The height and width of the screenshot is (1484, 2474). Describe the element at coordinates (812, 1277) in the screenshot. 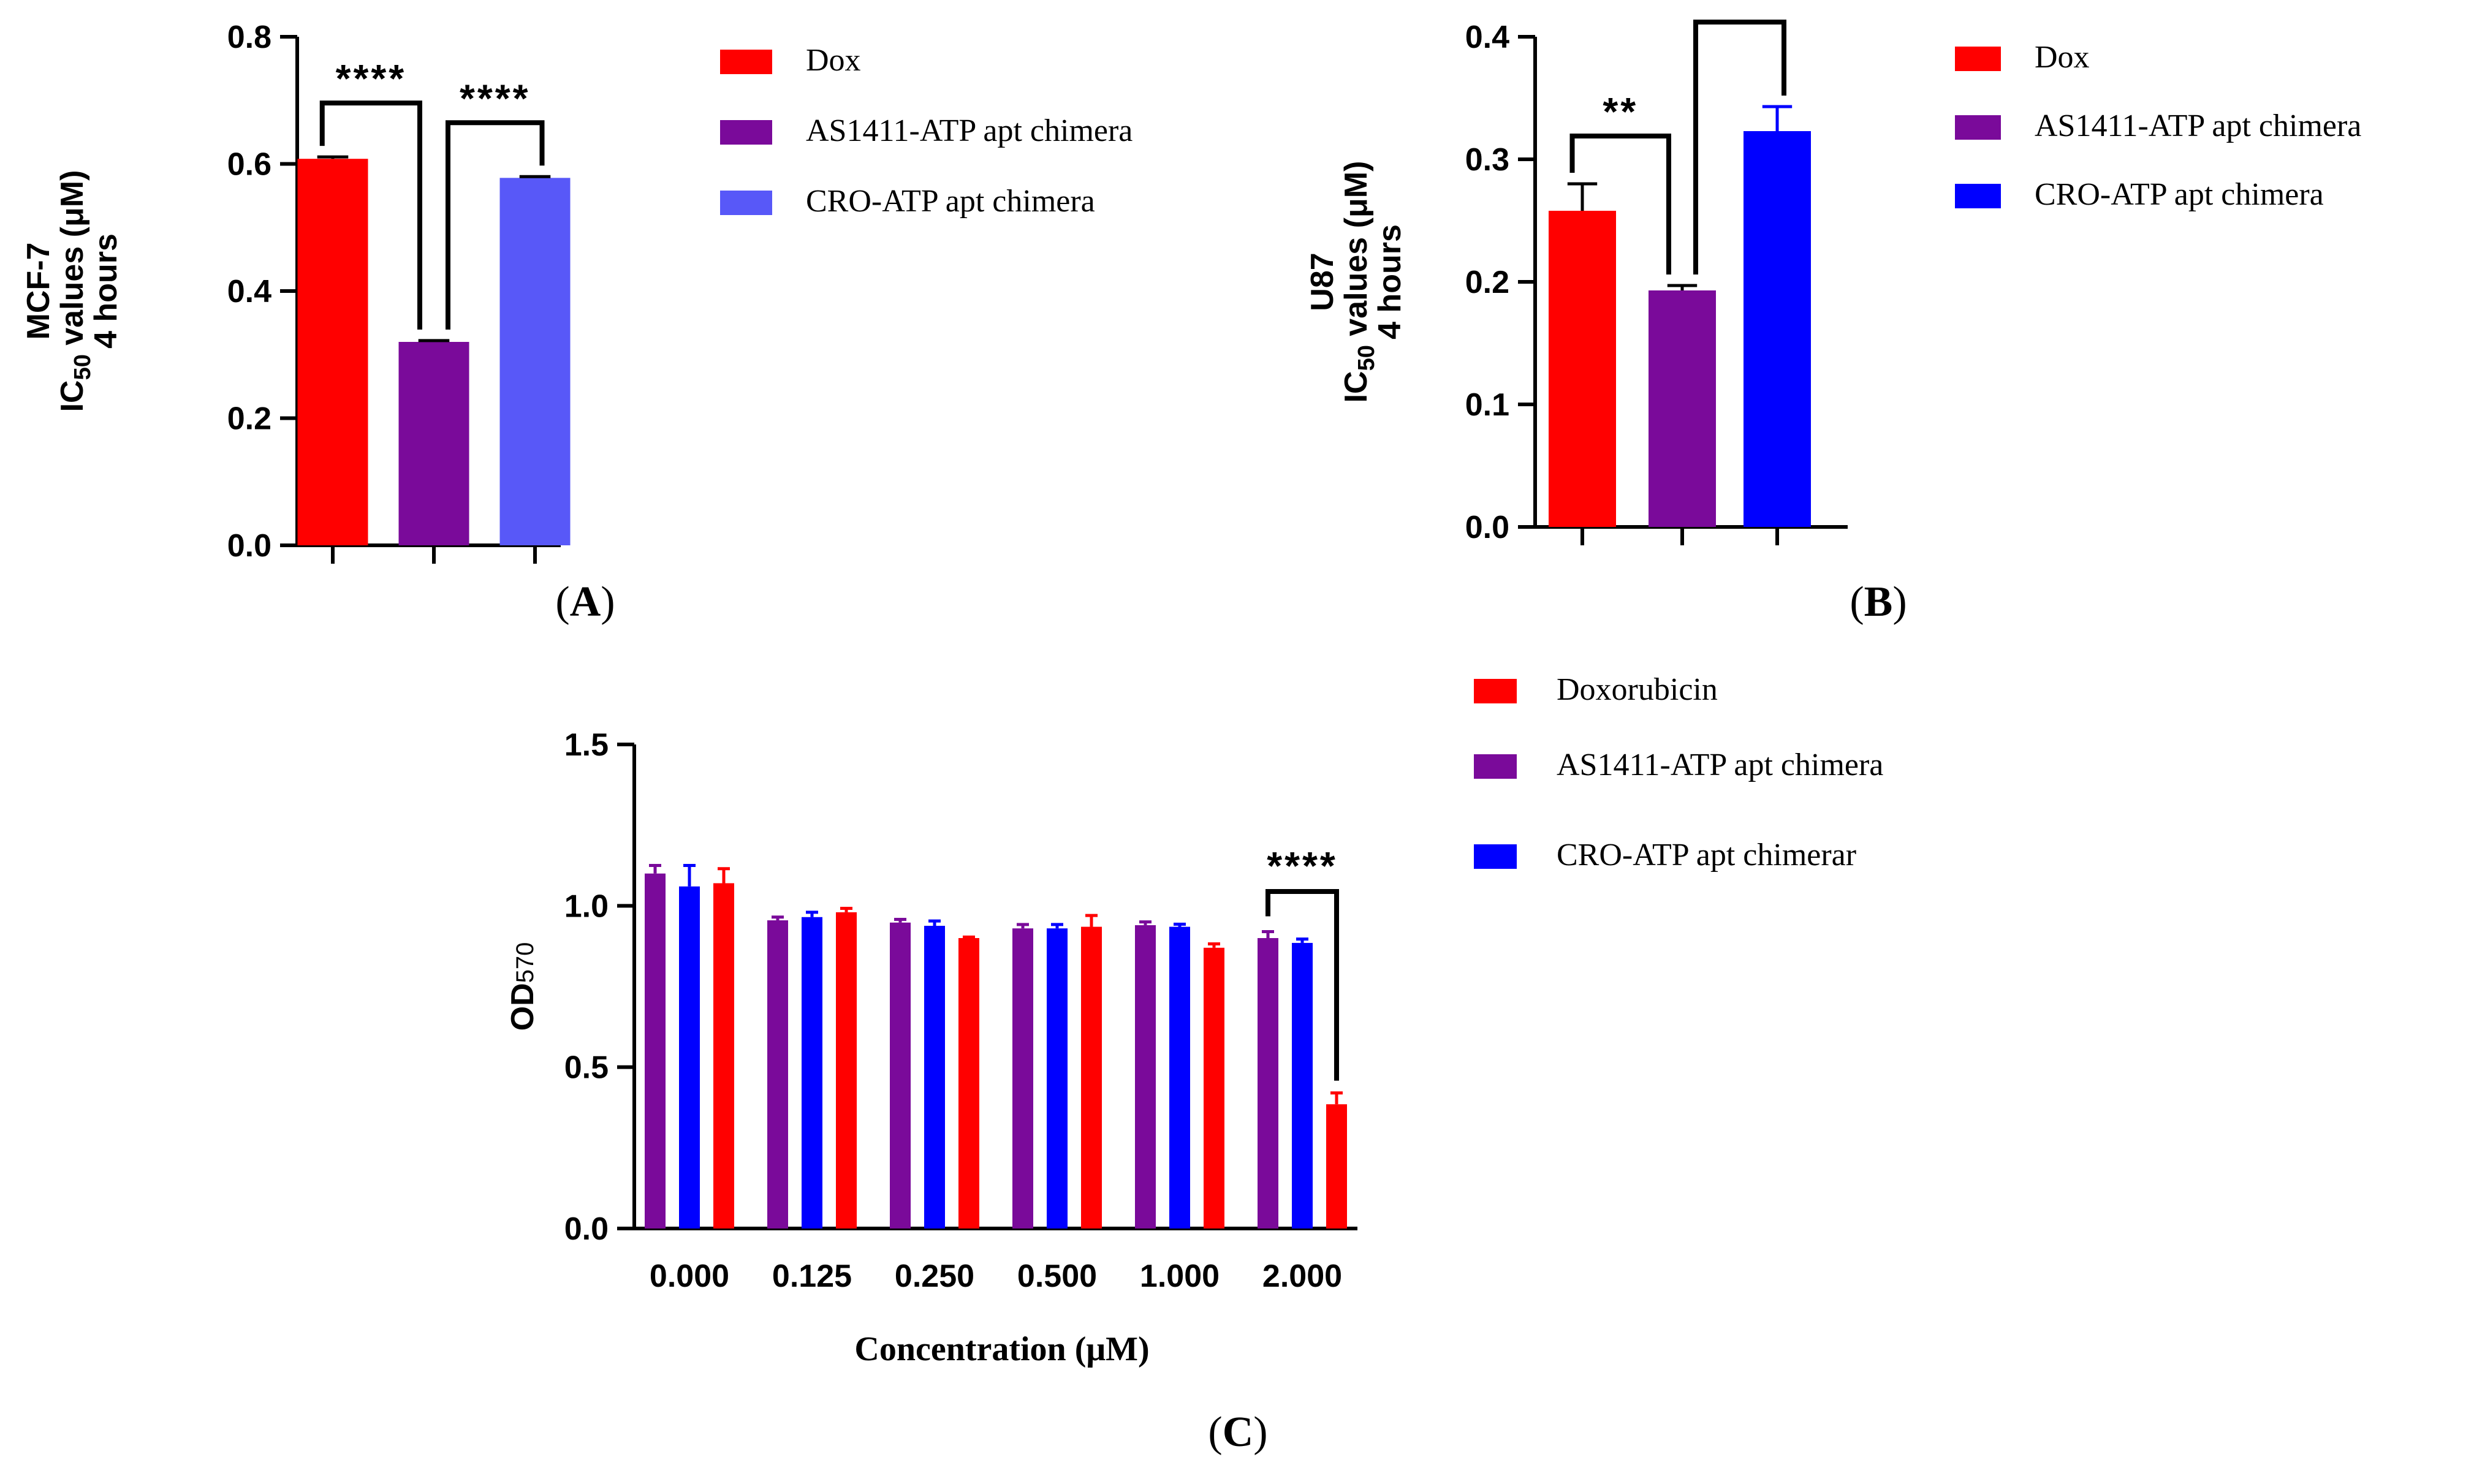

I see `x-tick-label: 0.125` at that location.